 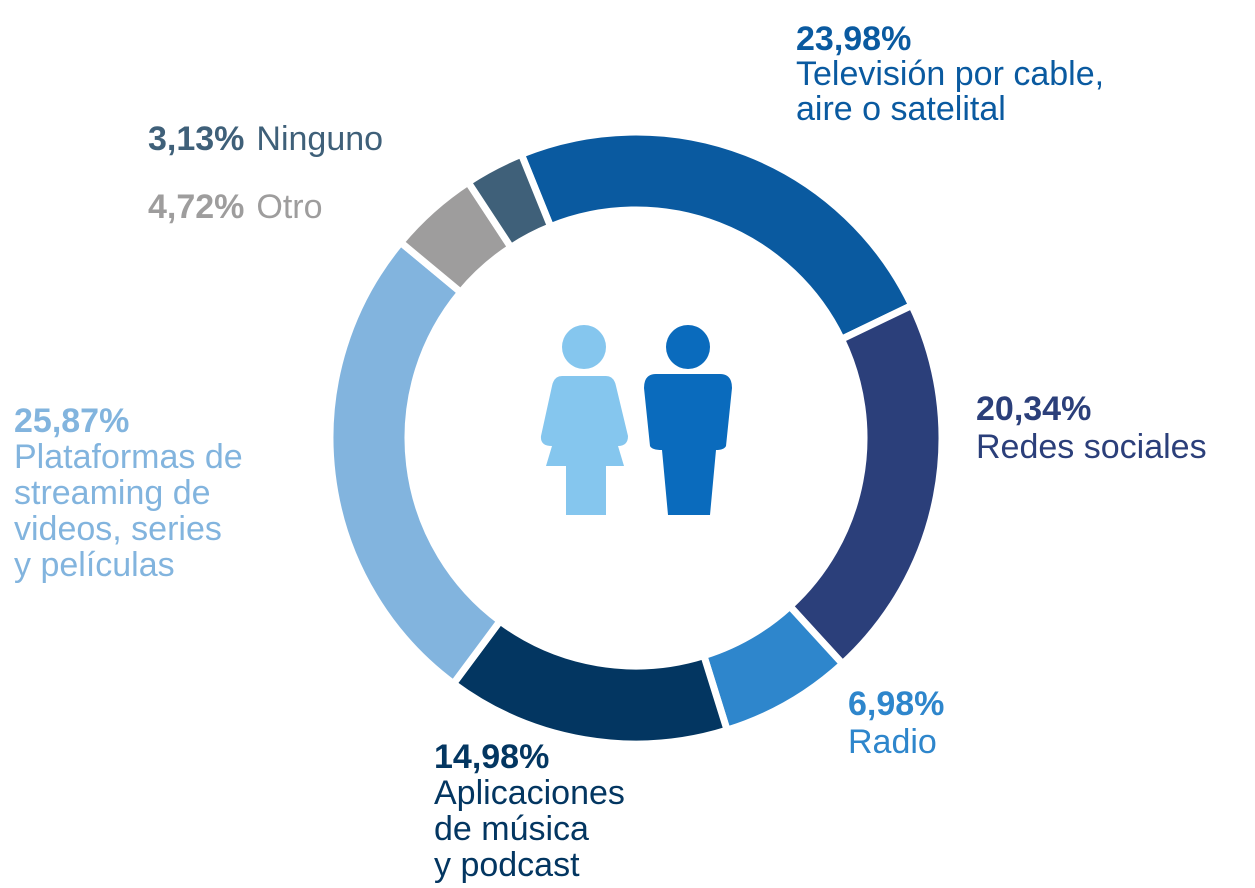 I want to click on category-label: Radio, so click(x=892, y=742).